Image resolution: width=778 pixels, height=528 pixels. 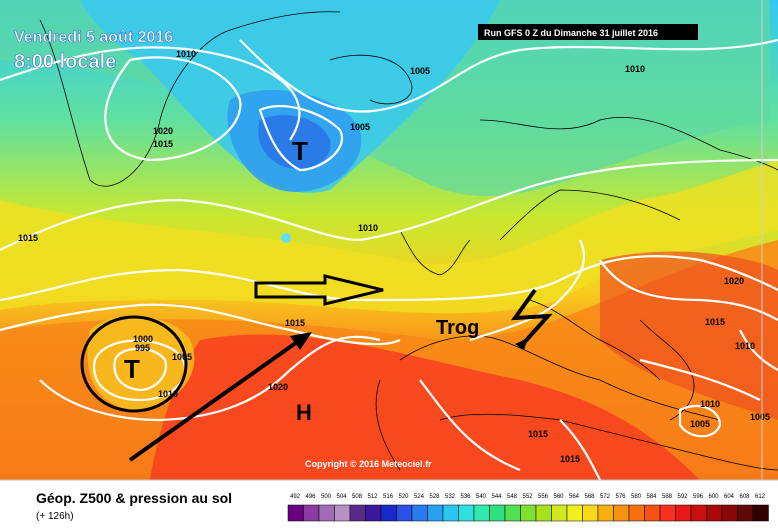 What do you see at coordinates (295, 497) in the screenshot?
I see `legend-tick-label: 492` at bounding box center [295, 497].